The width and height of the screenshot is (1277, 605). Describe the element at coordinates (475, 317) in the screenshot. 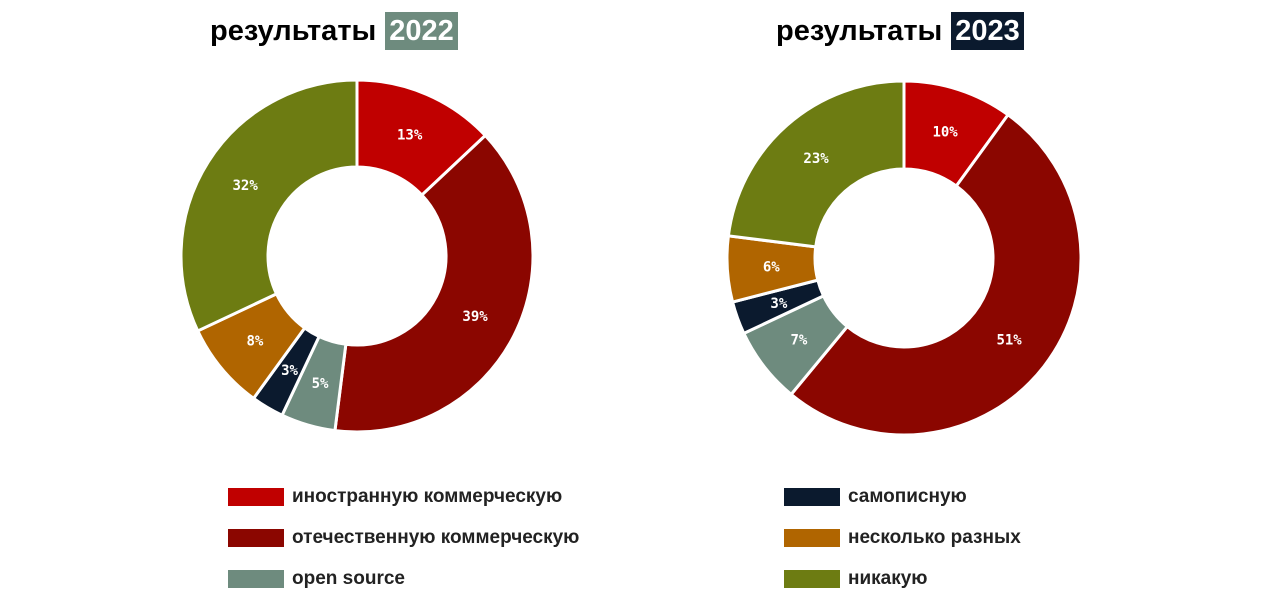

I see `data-label-2022-1: 39%` at that location.